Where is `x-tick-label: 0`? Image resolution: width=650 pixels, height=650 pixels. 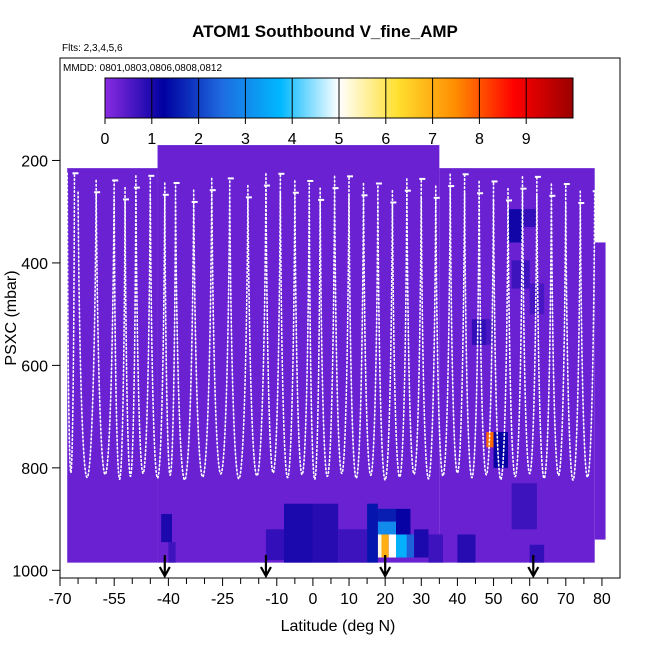 x-tick-label: 0 is located at coordinates (312, 599).